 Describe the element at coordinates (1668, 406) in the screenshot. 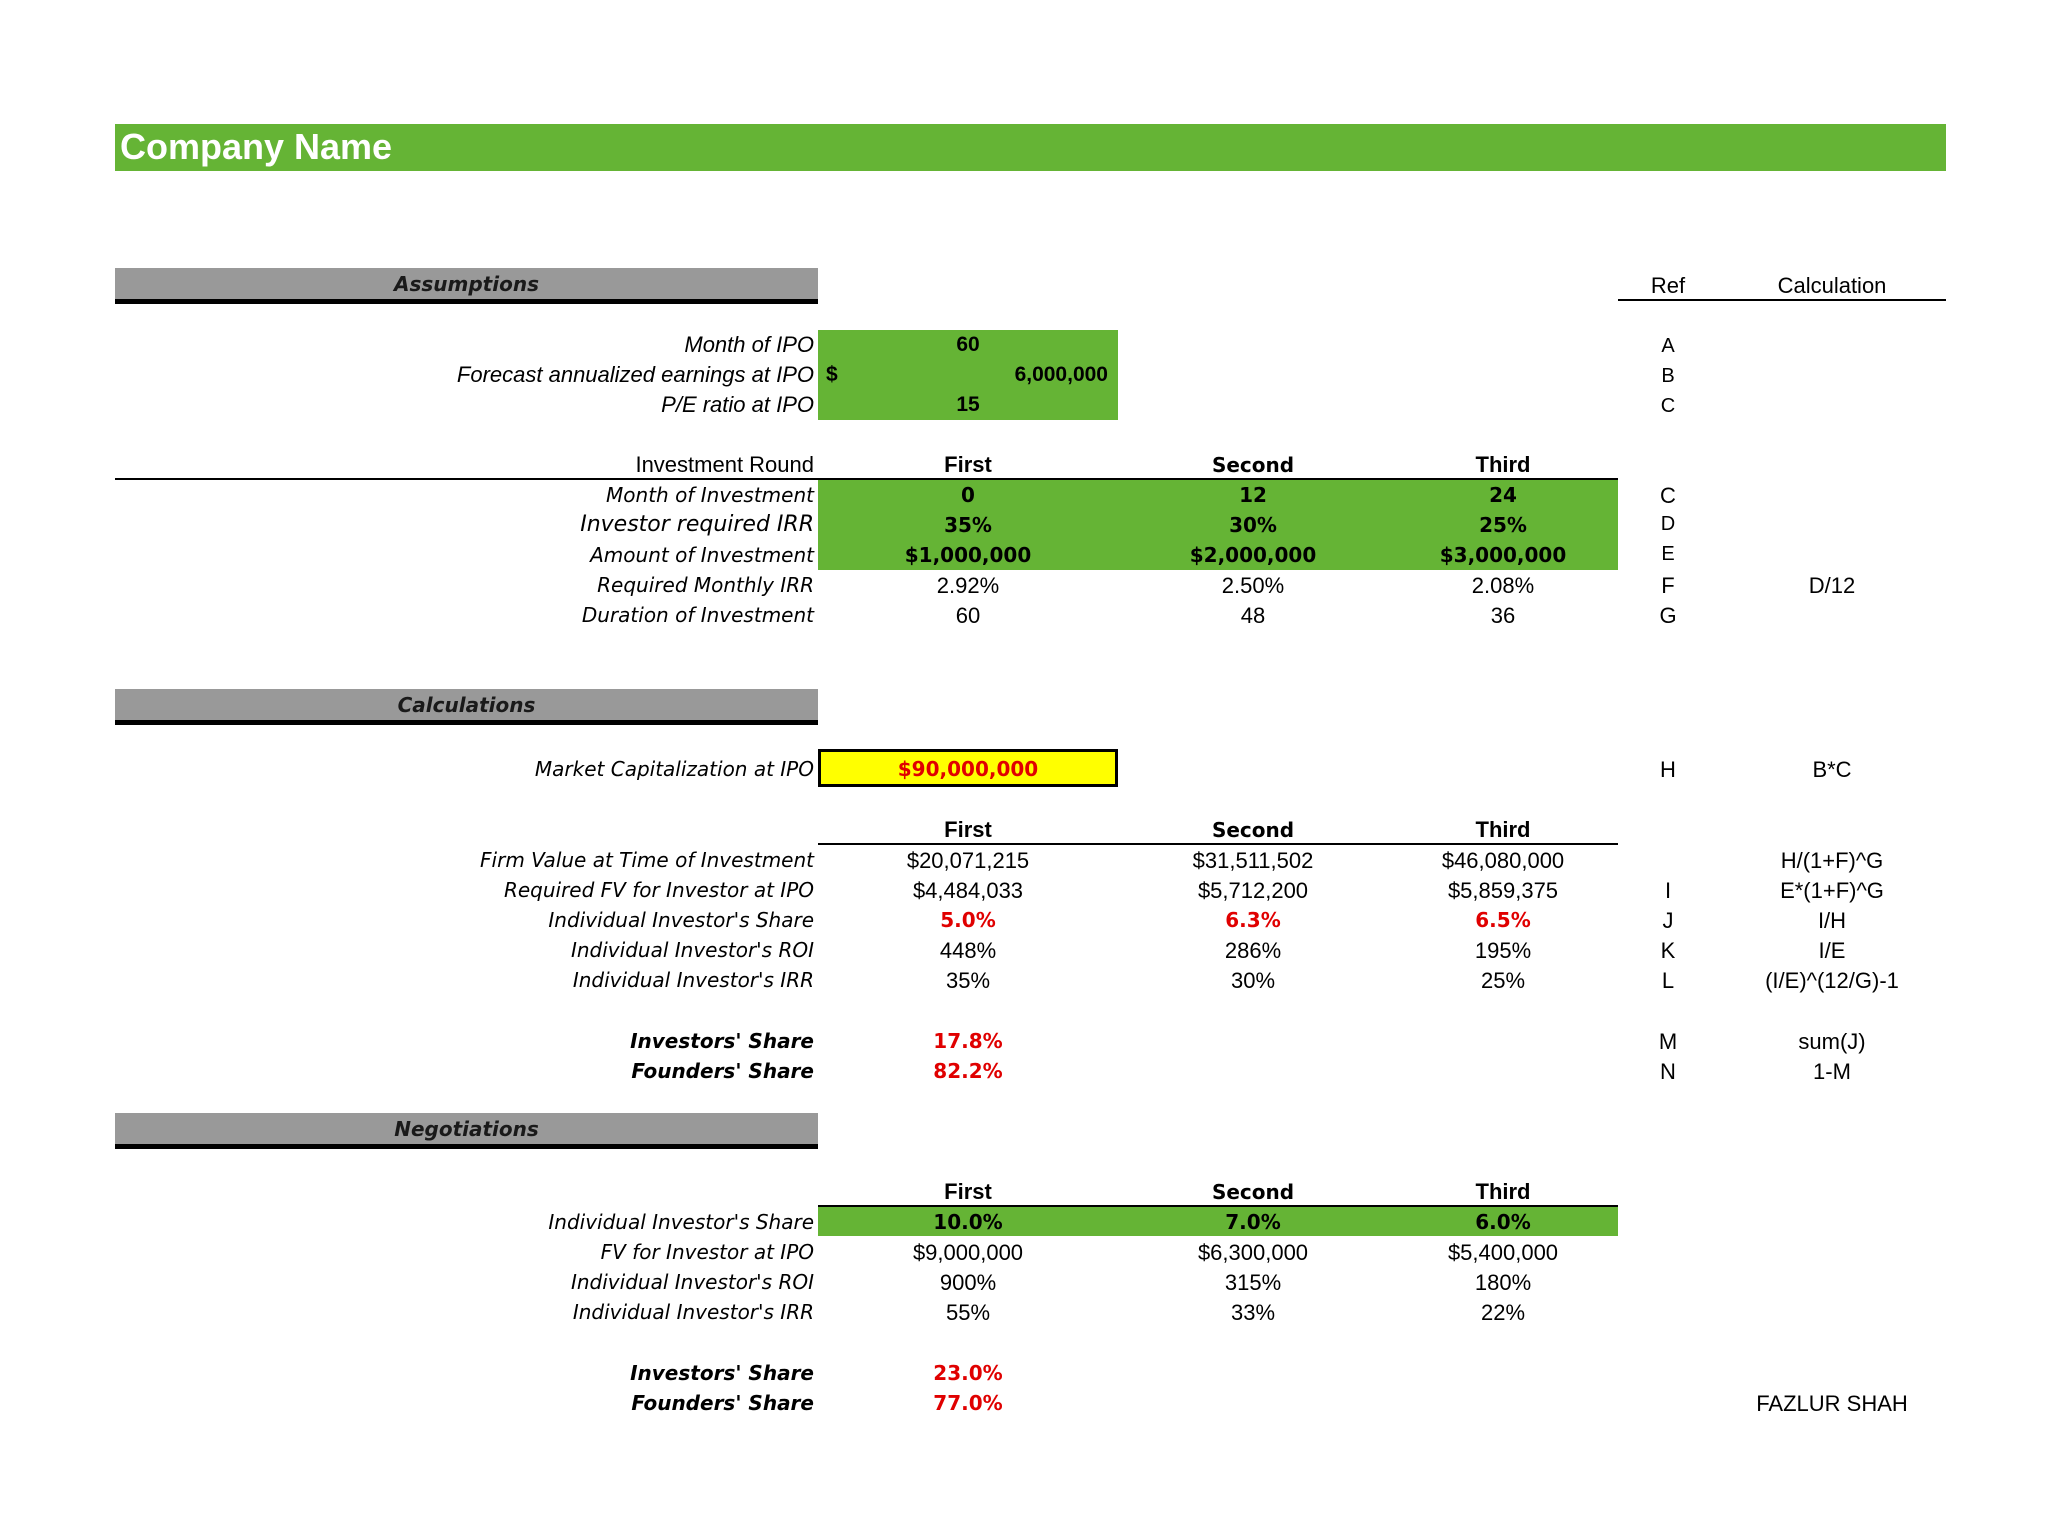

I see `ref-c: C` at that location.